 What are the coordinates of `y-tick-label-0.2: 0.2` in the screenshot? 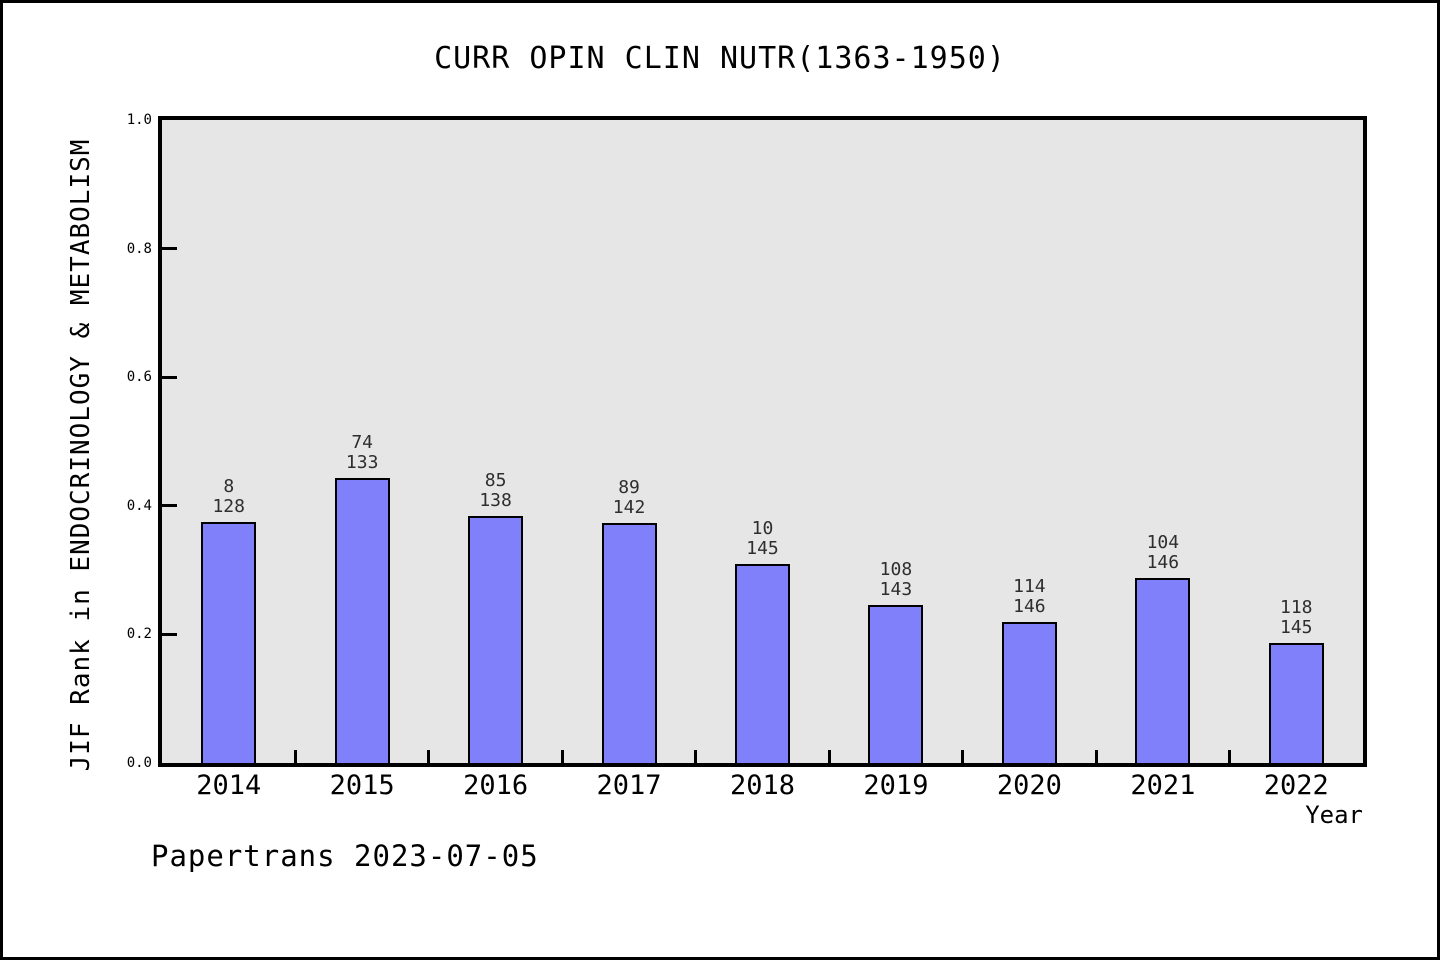 It's located at (139, 634).